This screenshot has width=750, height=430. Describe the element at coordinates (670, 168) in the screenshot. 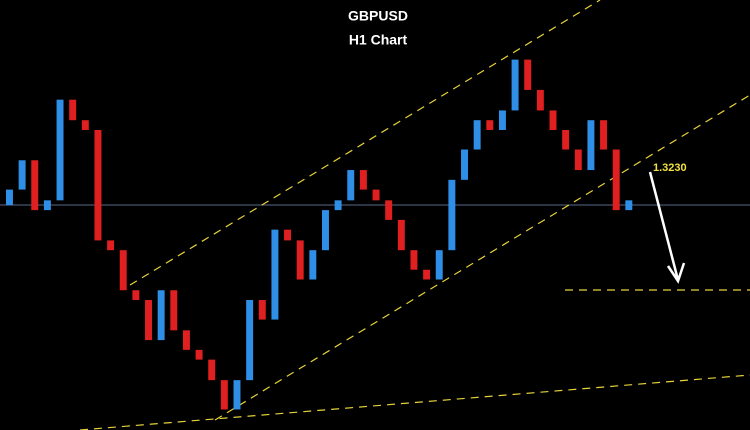

I see `price-annotation: 1.3230` at that location.